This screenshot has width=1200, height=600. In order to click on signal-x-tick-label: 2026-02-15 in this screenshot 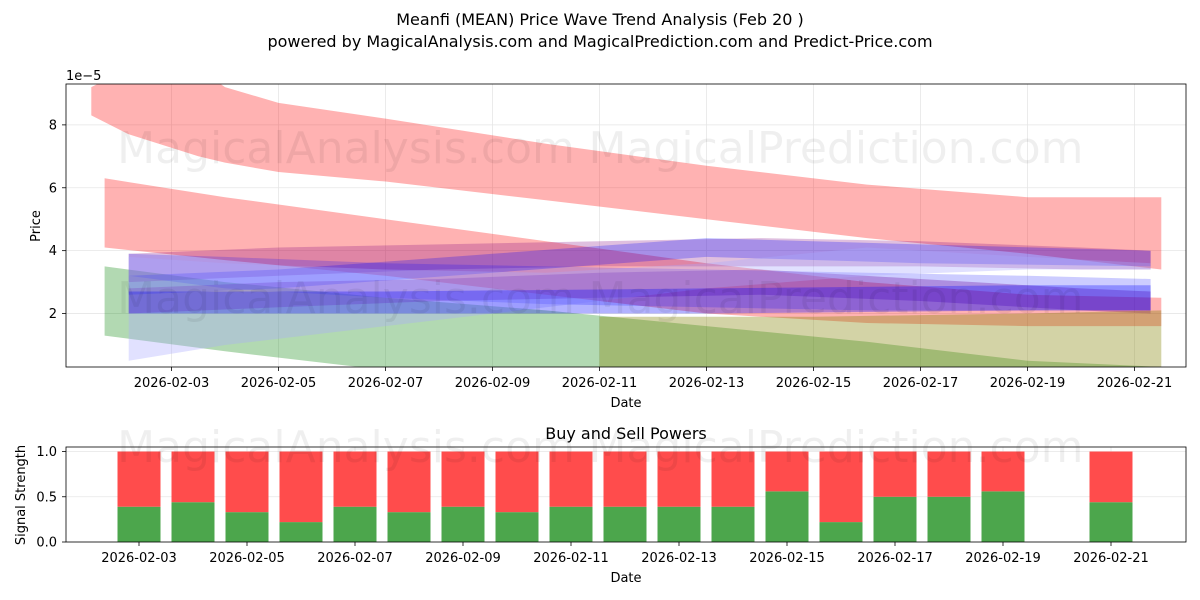, I will do `click(787, 558)`.